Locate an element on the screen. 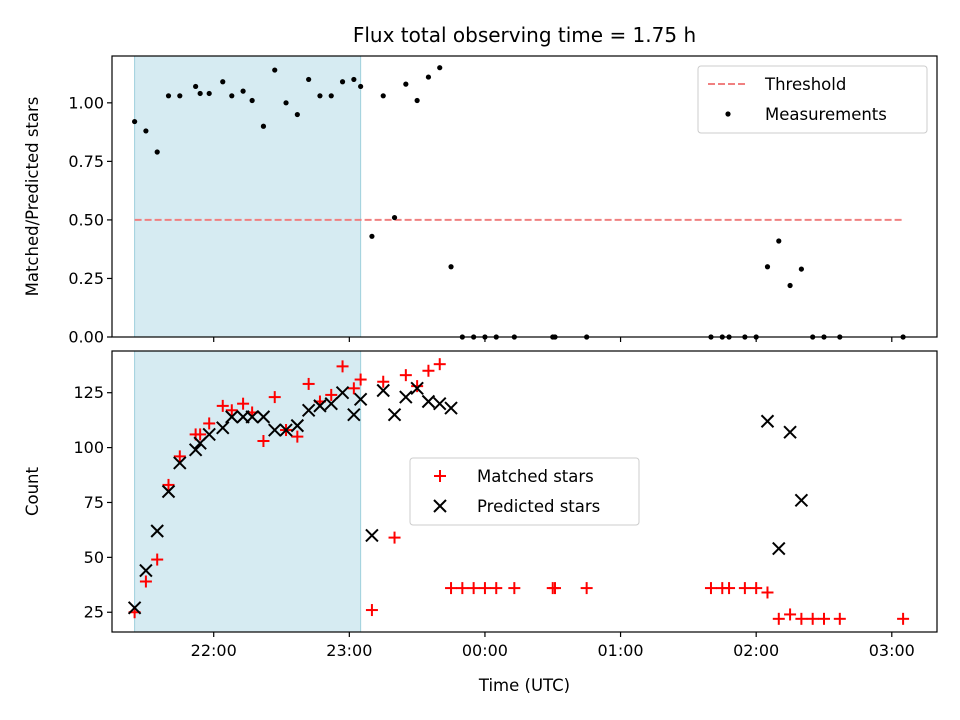 The height and width of the screenshot is (720, 960). bot-ytick-label: 25 is located at coordinates (94, 612).